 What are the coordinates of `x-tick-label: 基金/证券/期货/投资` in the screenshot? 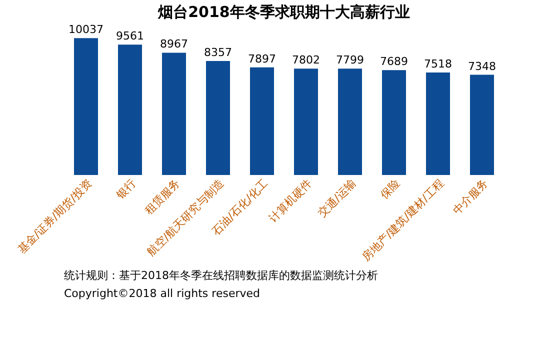 It's located at (54, 216).